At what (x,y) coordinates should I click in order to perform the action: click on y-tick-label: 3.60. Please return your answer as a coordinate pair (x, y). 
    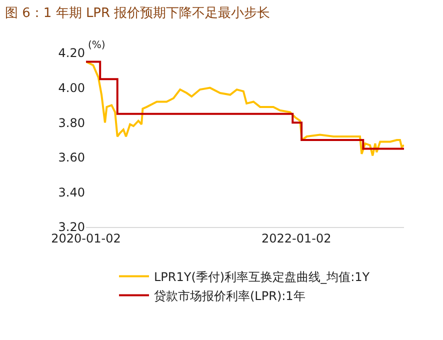
    Looking at the image, I should click on (71, 157).